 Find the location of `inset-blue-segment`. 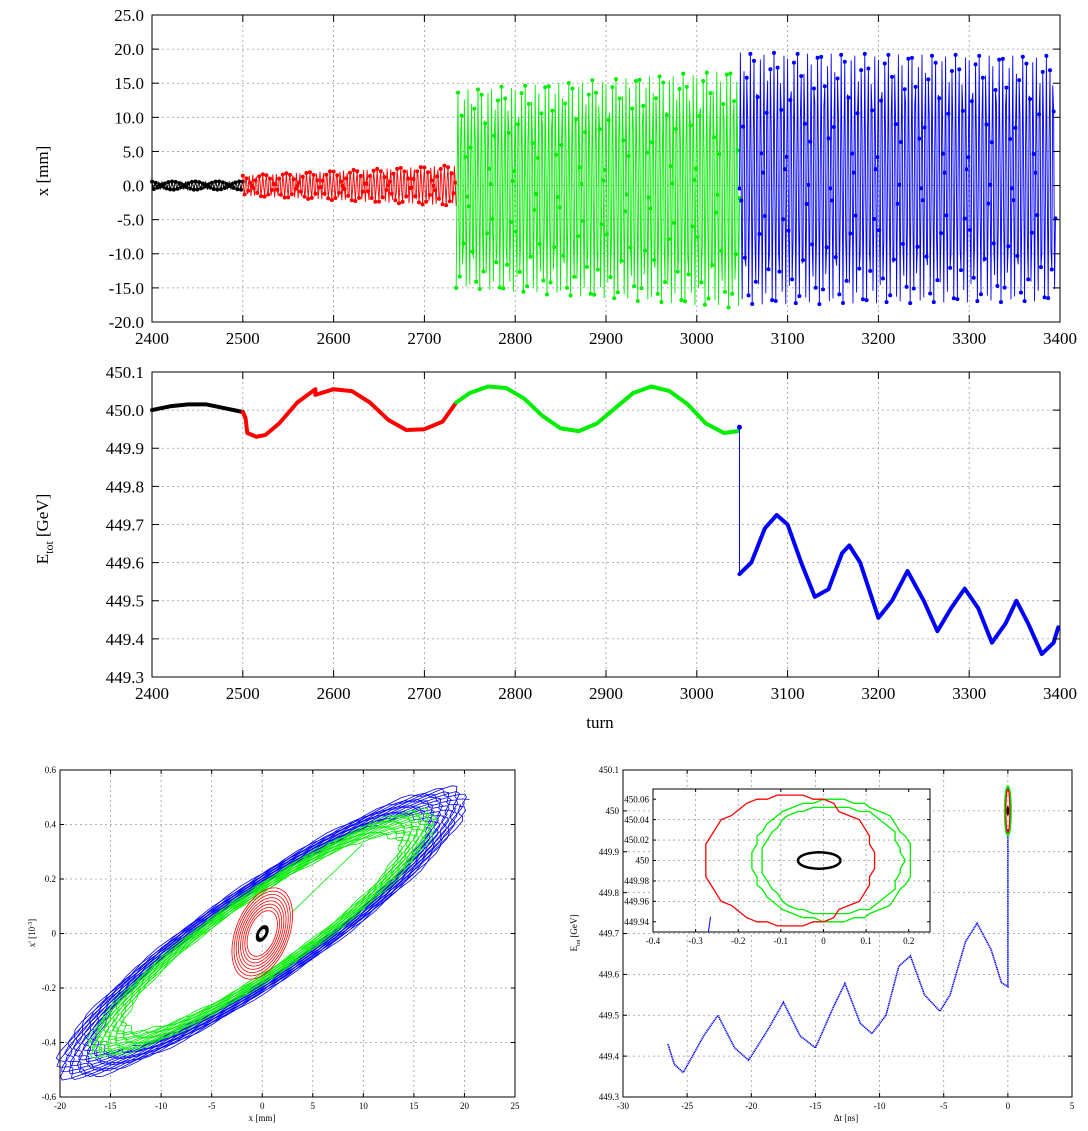

inset-blue-segment is located at coordinates (709, 924).